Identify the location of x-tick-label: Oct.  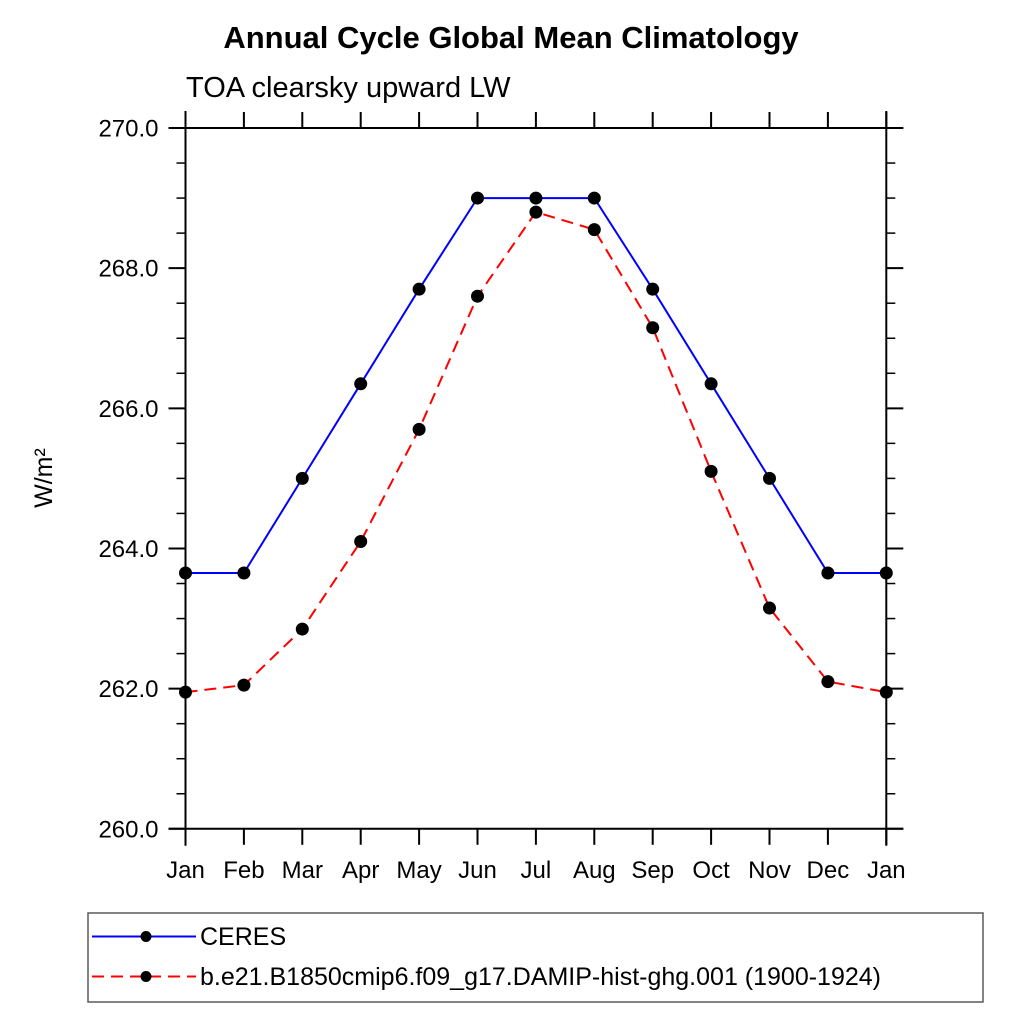
(711, 870).